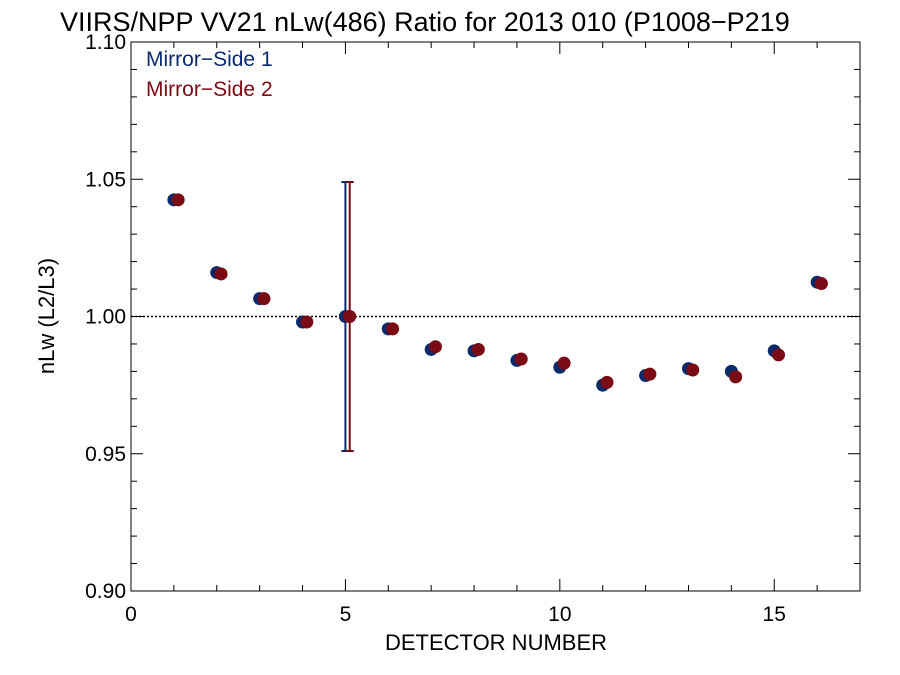 This screenshot has height=675, width=900. I want to click on x-tick-label: 0, so click(131, 614).